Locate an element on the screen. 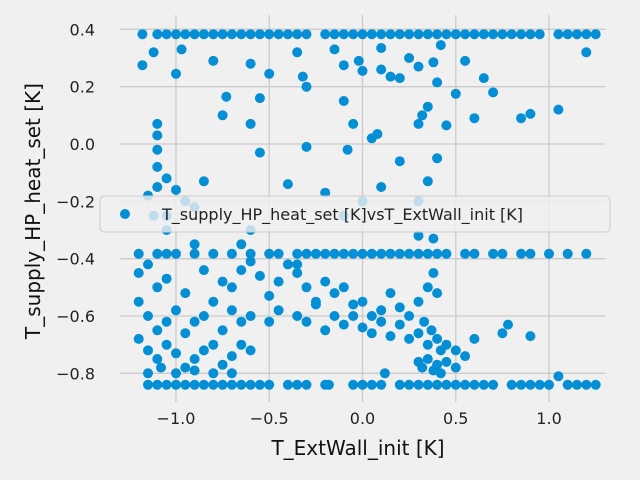 This screenshot has width=640, height=480. y-tick-label: −0.6 is located at coordinates (75, 316).